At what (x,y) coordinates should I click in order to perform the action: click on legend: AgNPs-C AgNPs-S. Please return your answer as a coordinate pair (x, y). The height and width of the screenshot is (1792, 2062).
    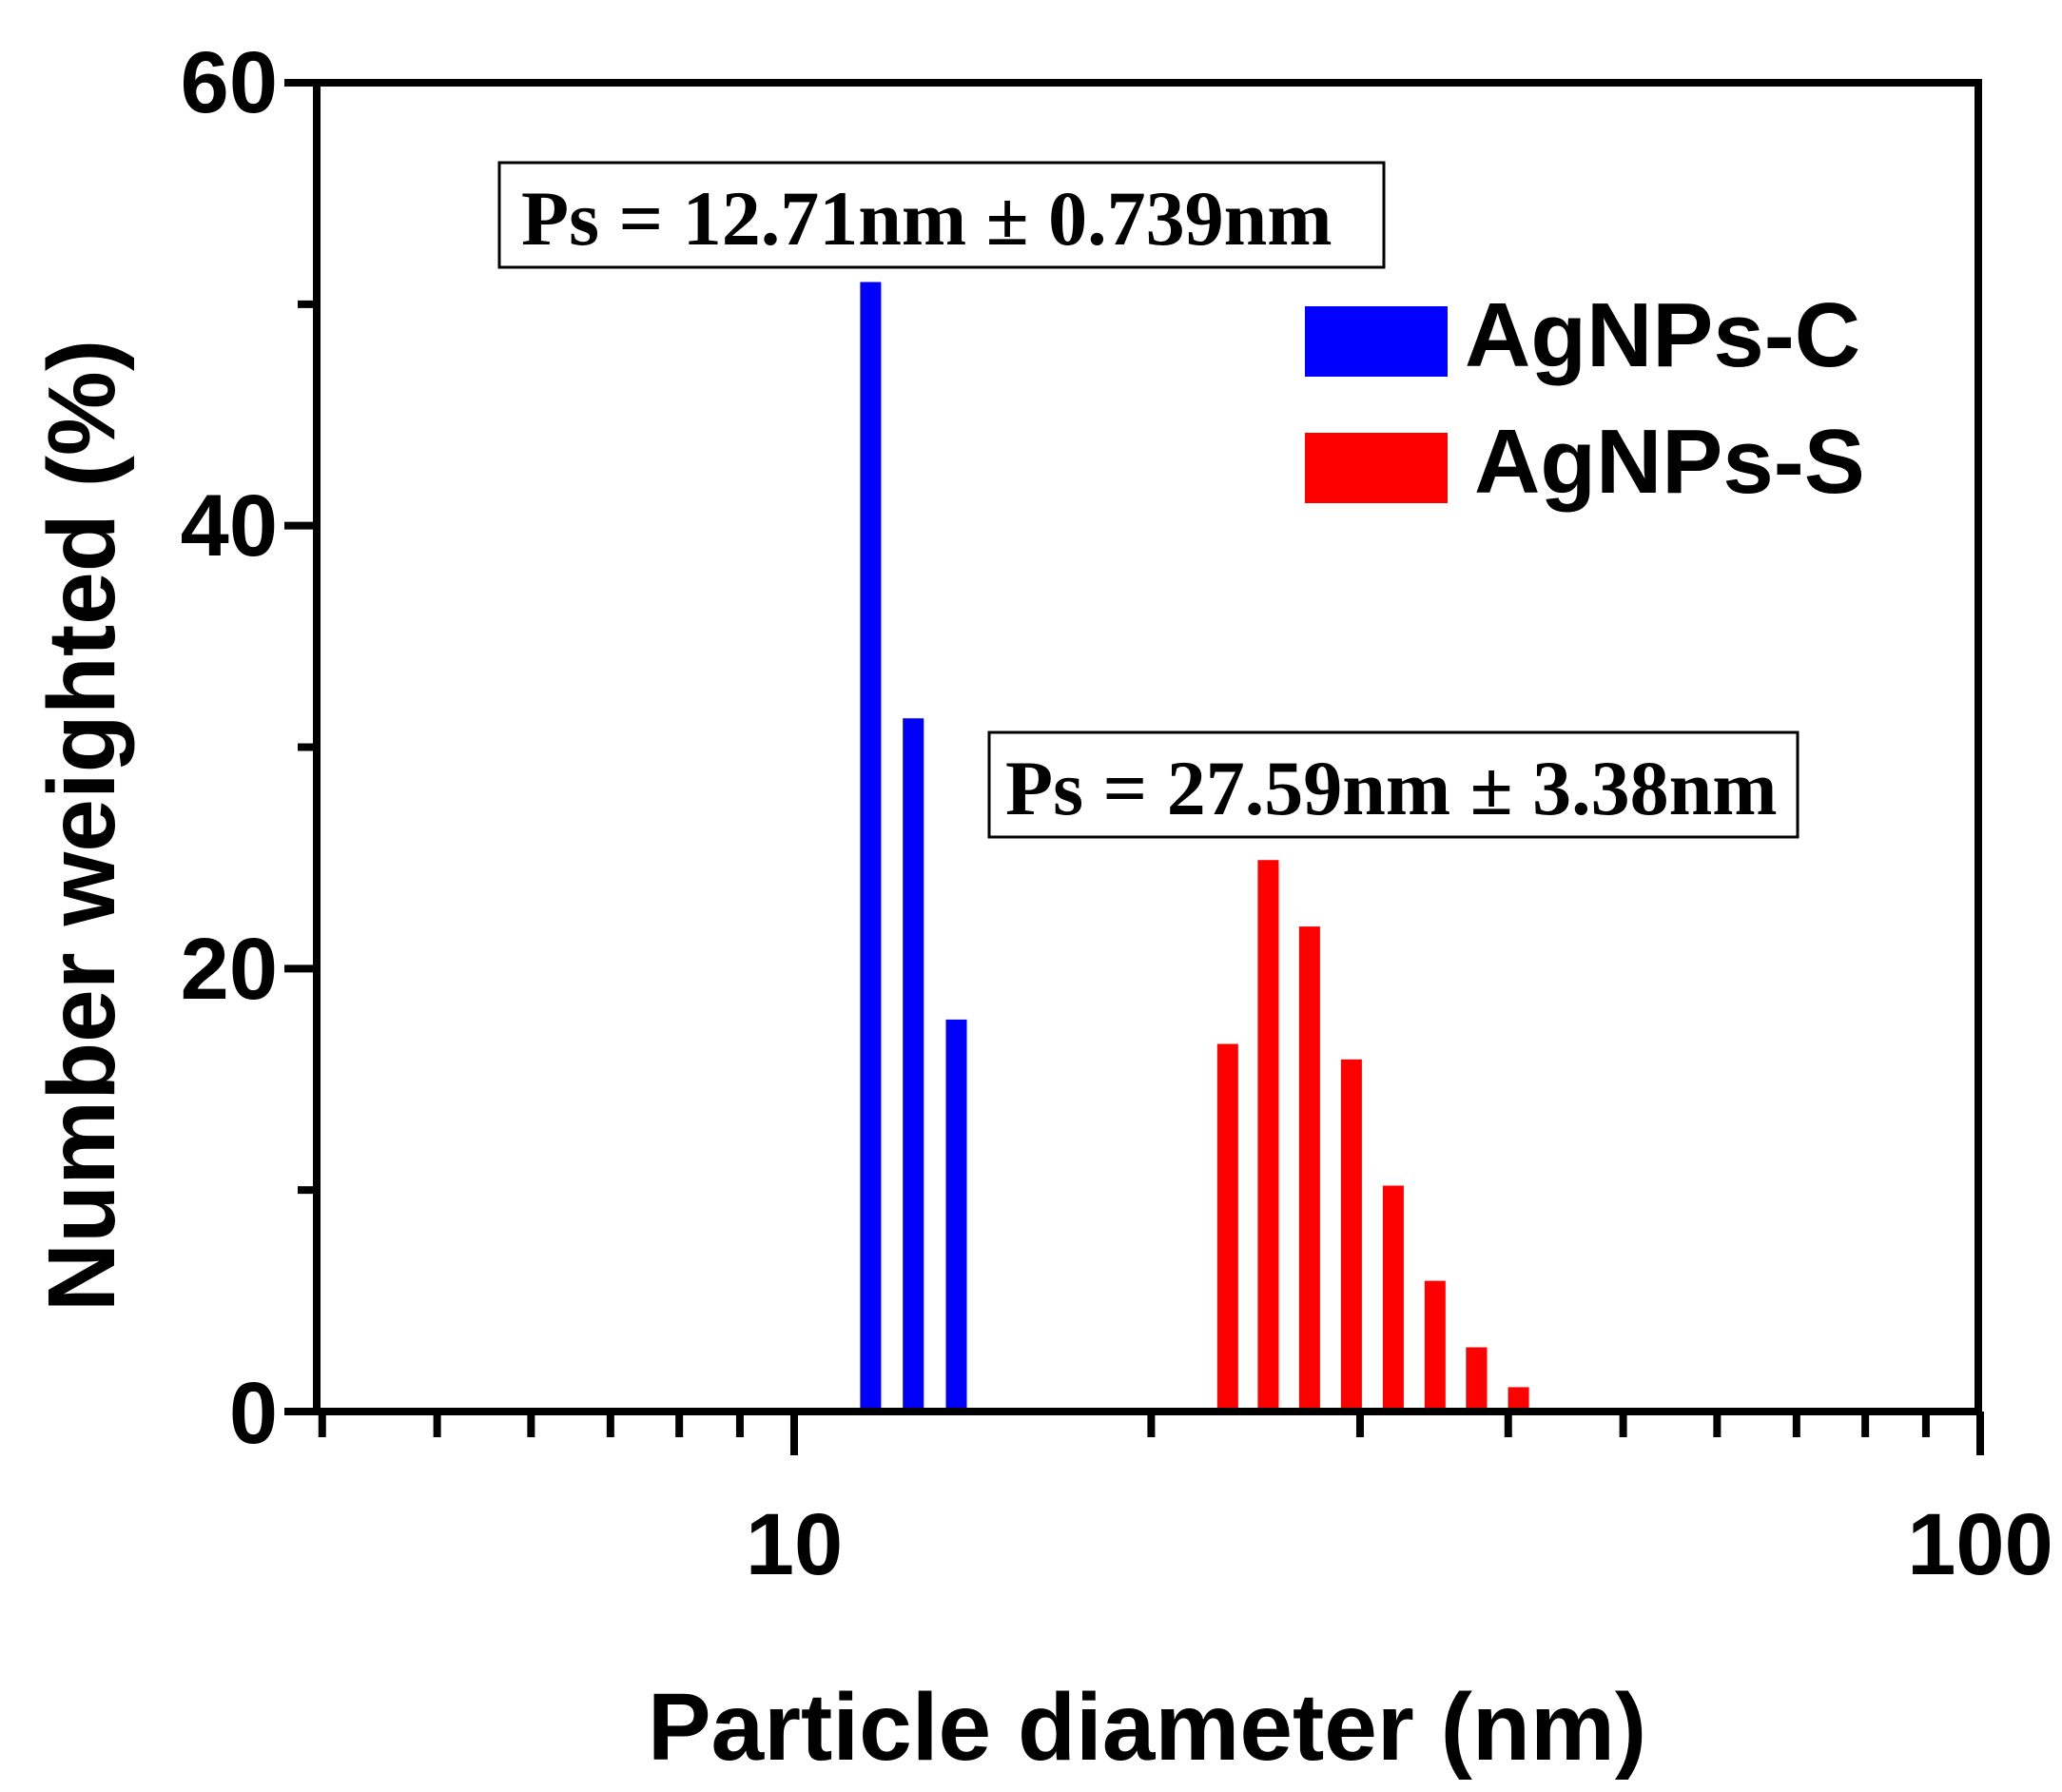
    Looking at the image, I should click on (1585, 399).